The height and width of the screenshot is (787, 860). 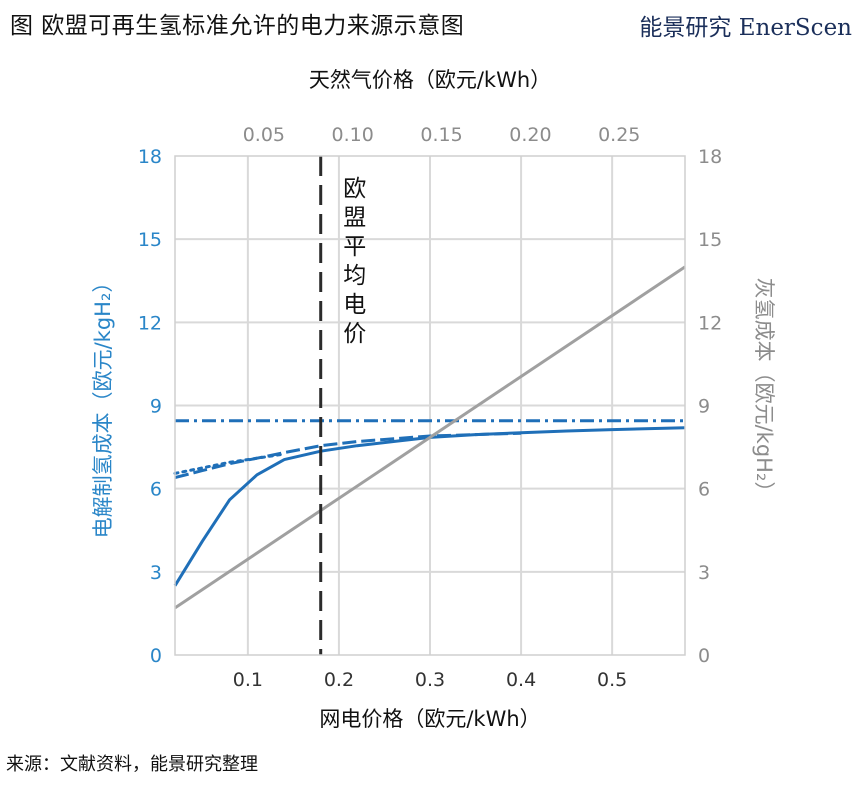 What do you see at coordinates (354, 305) in the screenshot?
I see `annotation-char: 电` at bounding box center [354, 305].